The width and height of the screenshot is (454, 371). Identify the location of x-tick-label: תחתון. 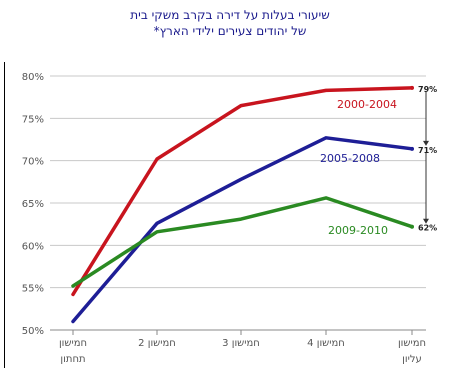
(72, 359).